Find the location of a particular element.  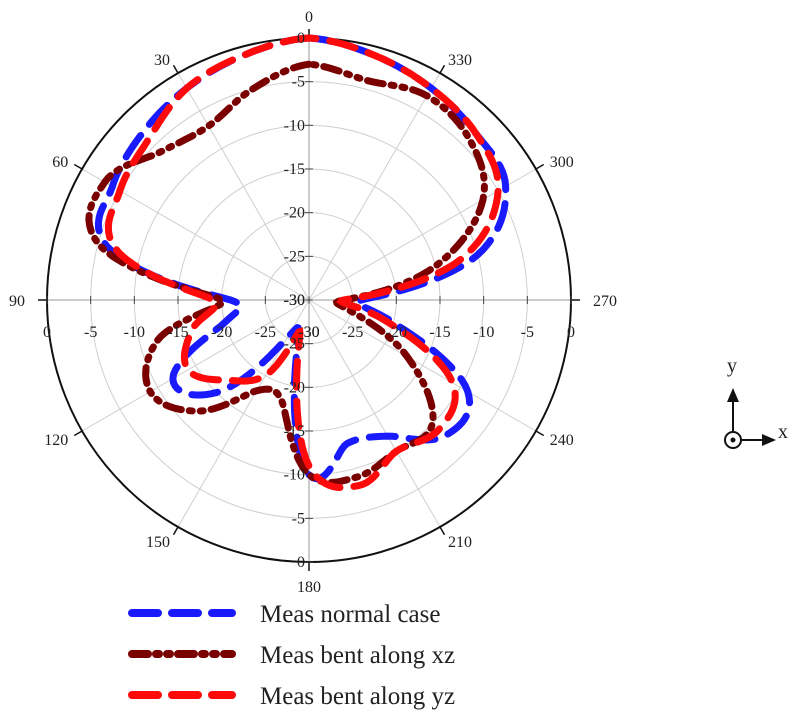

radial-tick-label-top: -15 is located at coordinates (294, 169).